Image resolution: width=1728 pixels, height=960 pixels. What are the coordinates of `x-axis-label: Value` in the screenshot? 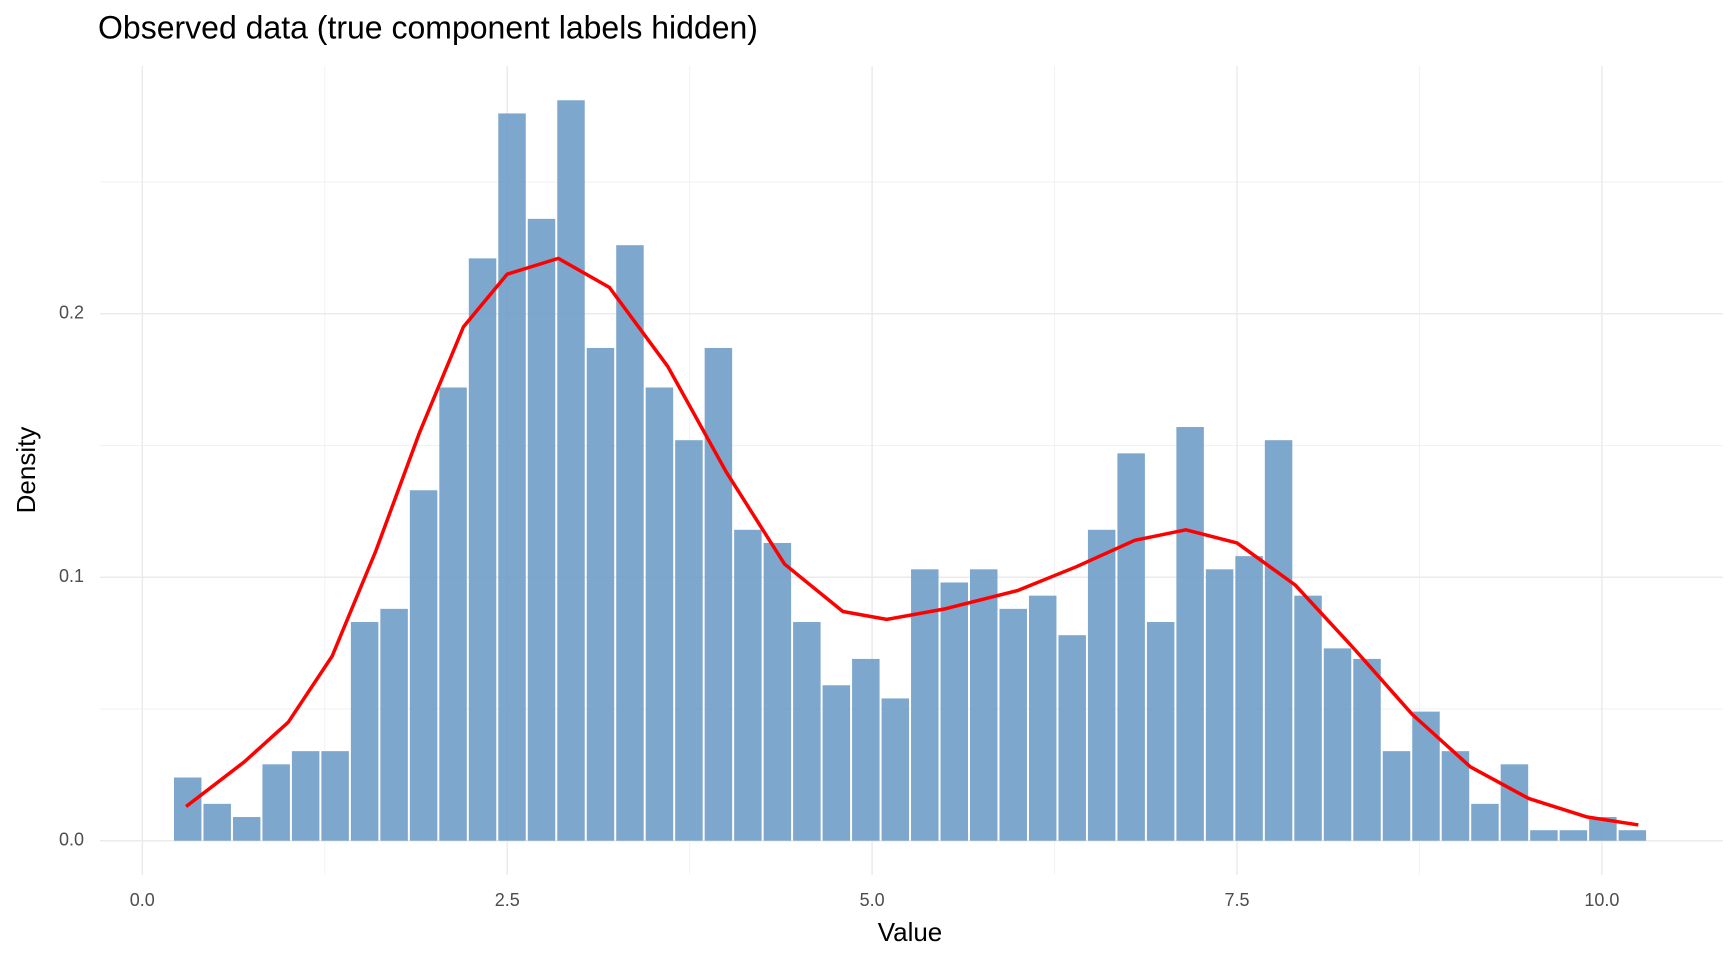 It's located at (910, 932).